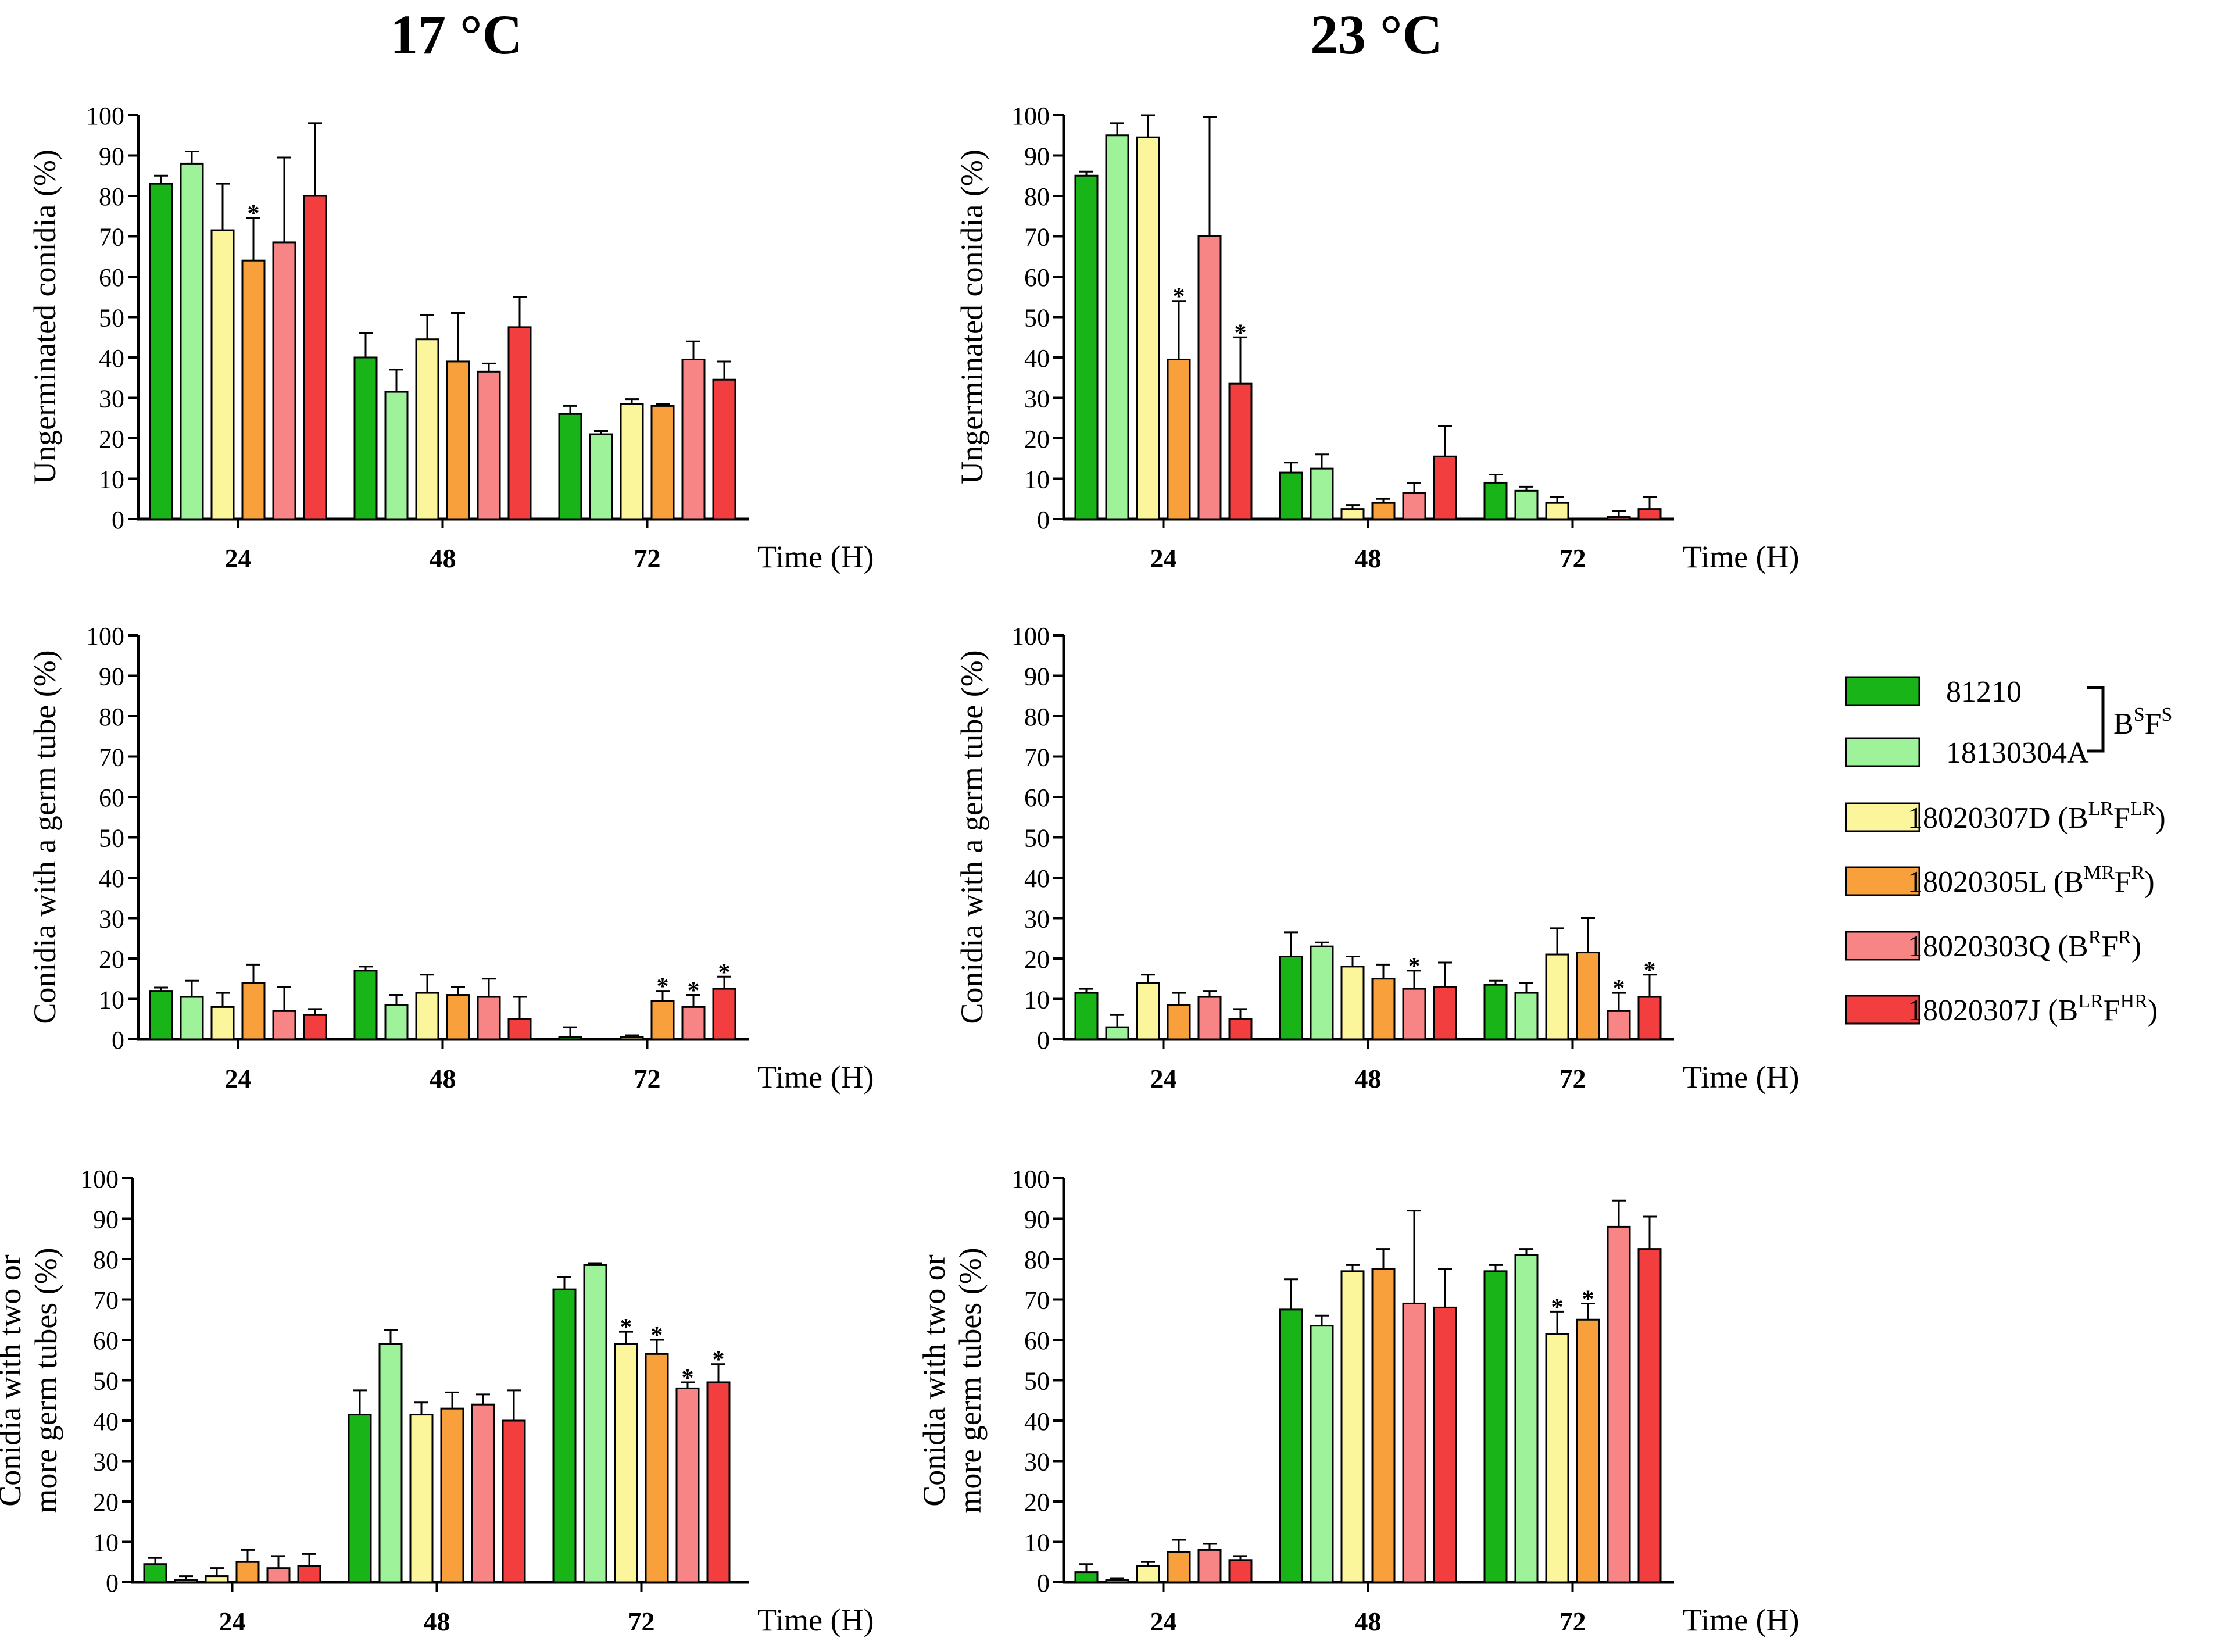 This screenshot has width=2214, height=1652. I want to click on legend-label: 18020307D (BLRFLR), so click(2037, 816).